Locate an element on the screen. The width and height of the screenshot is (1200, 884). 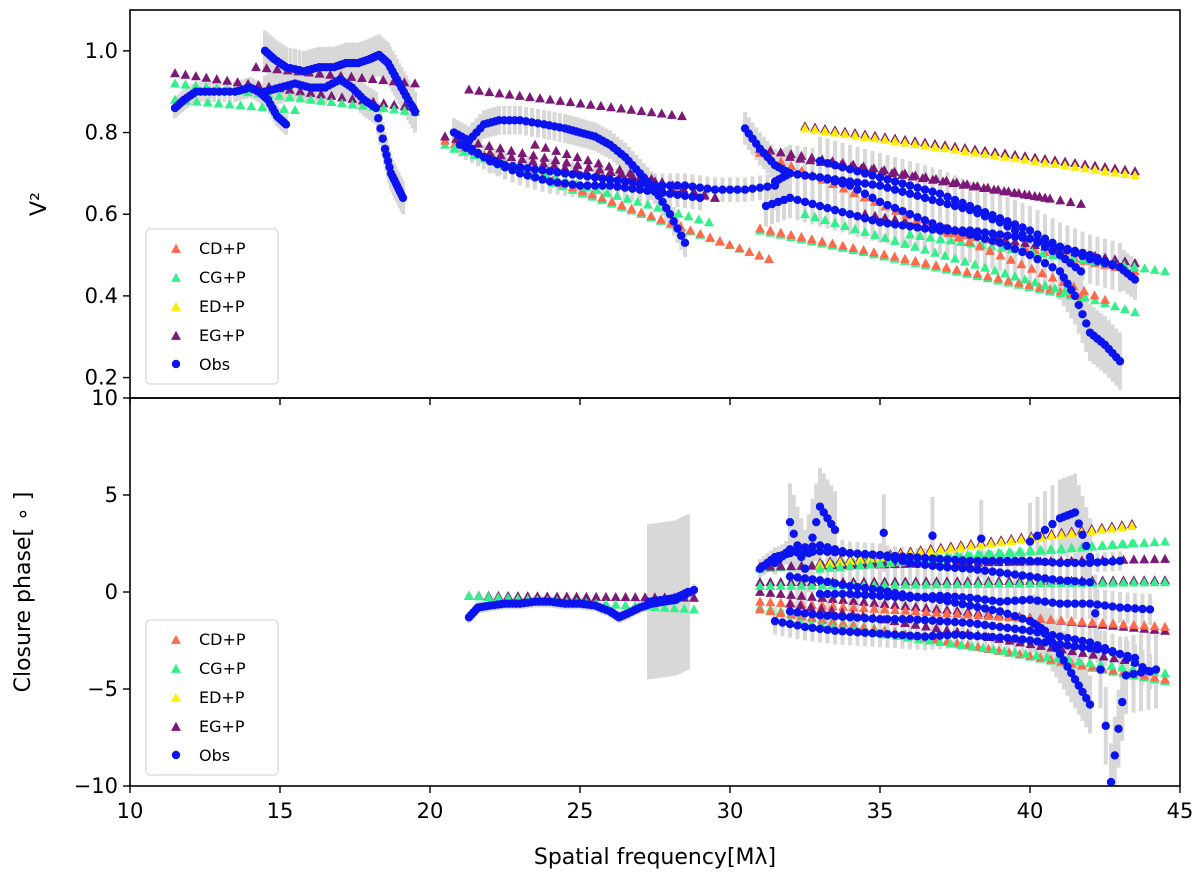
legend-label: EG+P is located at coordinates (222, 726).